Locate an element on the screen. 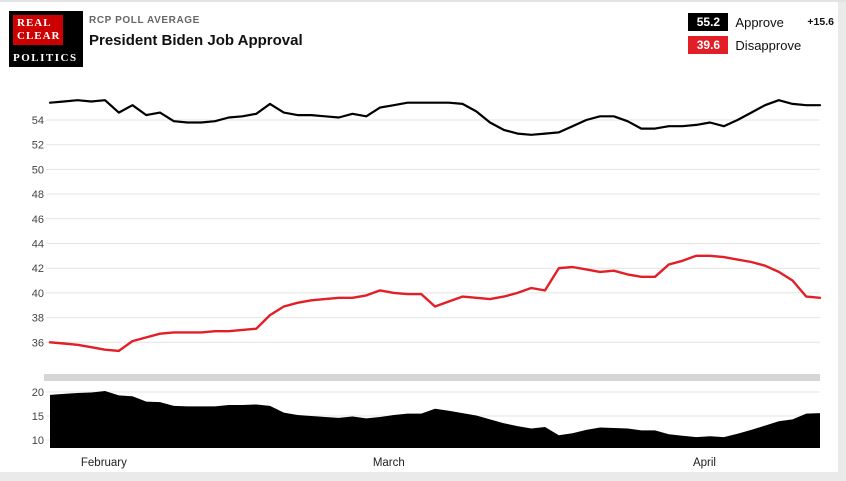 The height and width of the screenshot is (481, 846). approve-delta: +15.6 is located at coordinates (820, 22).